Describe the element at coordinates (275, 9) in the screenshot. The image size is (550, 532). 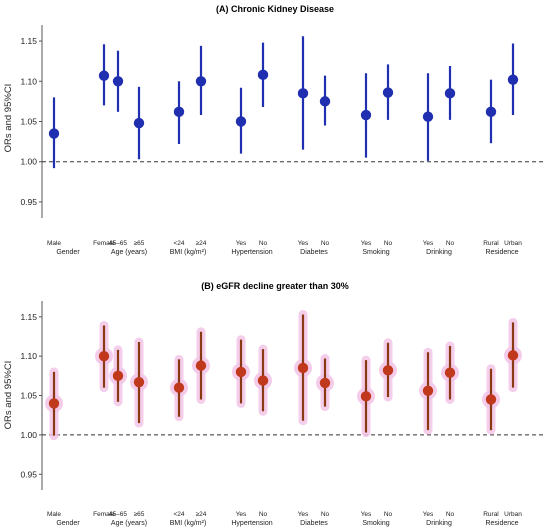
I see `chart-title: (A) Chronic Kidney Disease` at that location.